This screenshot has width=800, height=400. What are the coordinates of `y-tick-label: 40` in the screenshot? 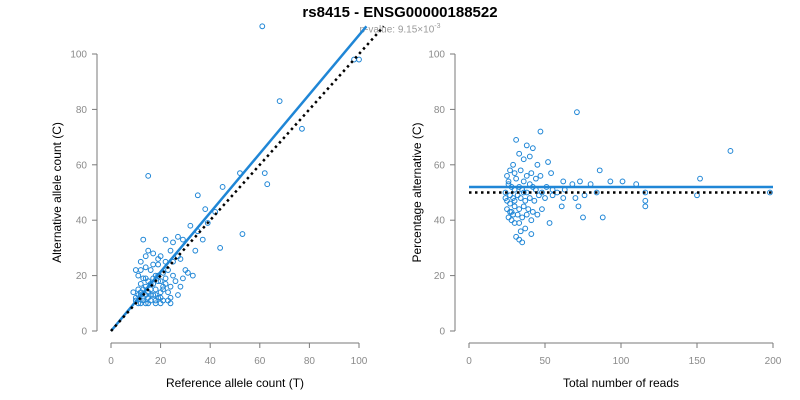 It's located at (82, 221).